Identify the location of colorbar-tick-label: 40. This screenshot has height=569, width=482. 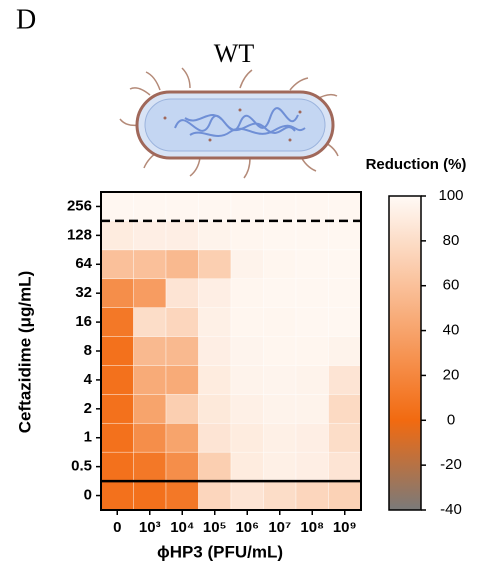
(451, 330).